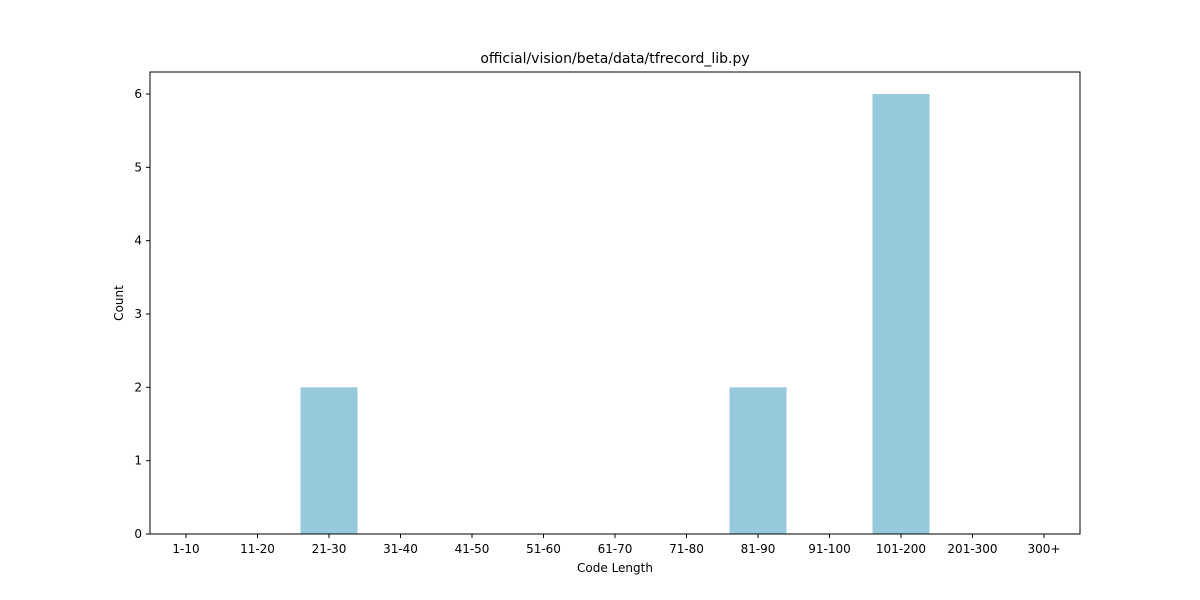  What do you see at coordinates (543, 549) in the screenshot?
I see `x-tick-label: 51-60` at bounding box center [543, 549].